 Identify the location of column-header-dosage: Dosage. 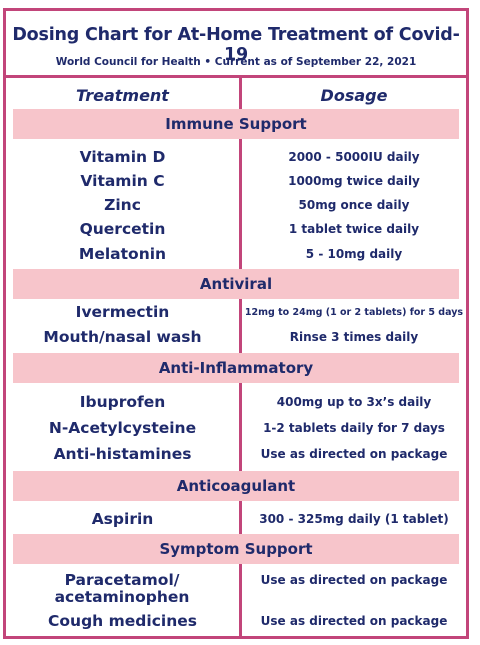
(354, 95).